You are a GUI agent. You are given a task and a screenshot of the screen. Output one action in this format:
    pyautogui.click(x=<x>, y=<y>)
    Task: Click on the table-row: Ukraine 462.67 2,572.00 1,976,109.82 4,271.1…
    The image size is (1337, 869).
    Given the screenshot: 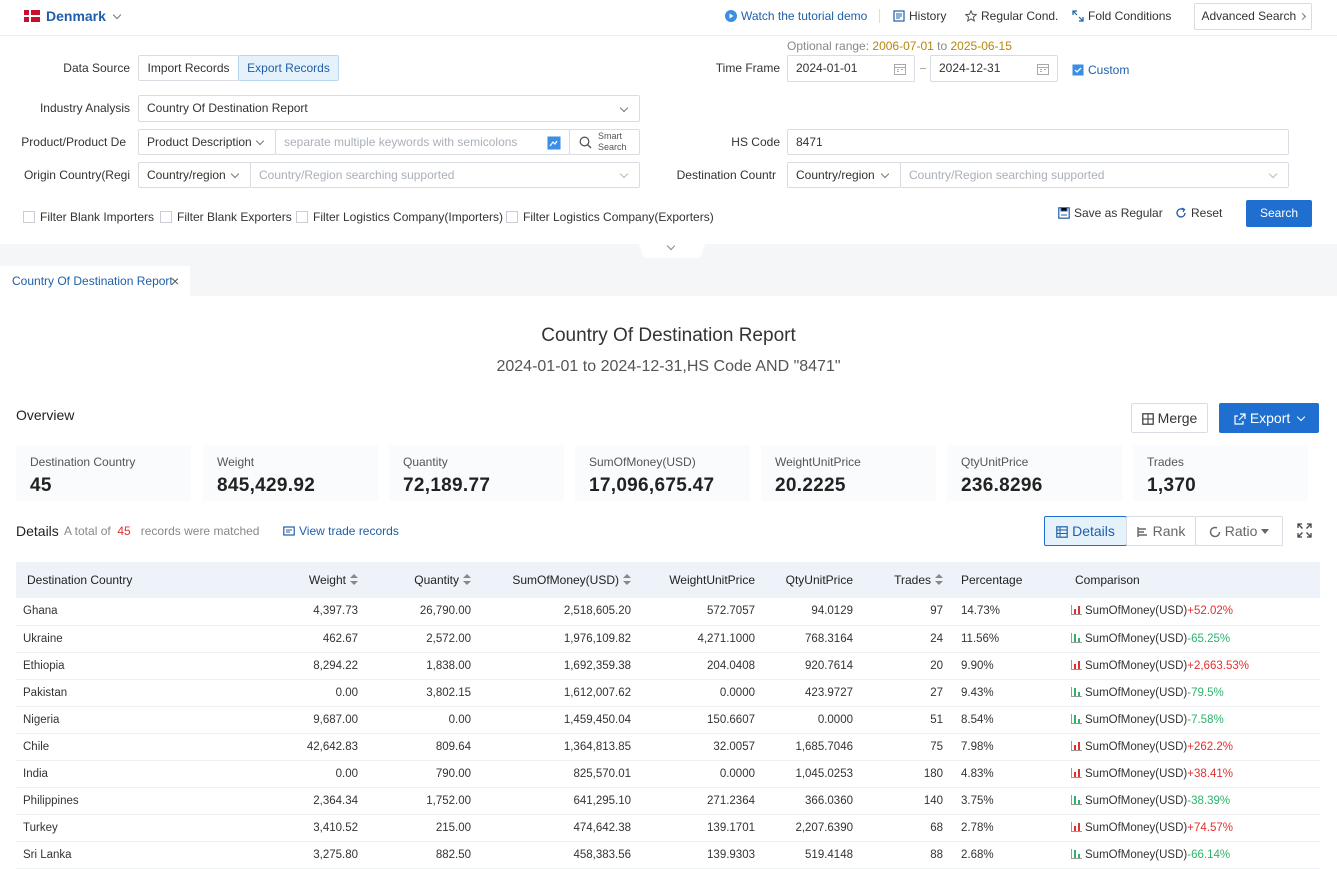 What is the action you would take?
    pyautogui.click(x=668, y=639)
    